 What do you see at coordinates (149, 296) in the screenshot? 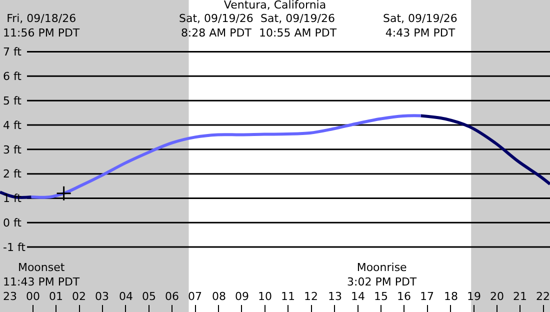
I see `x-tick-label: 05` at bounding box center [149, 296].